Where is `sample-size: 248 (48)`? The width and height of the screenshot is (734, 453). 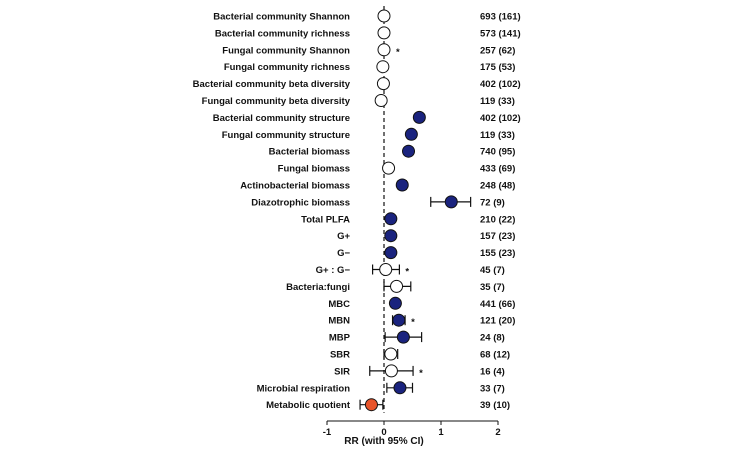 sample-size: 248 (48) is located at coordinates (497, 186).